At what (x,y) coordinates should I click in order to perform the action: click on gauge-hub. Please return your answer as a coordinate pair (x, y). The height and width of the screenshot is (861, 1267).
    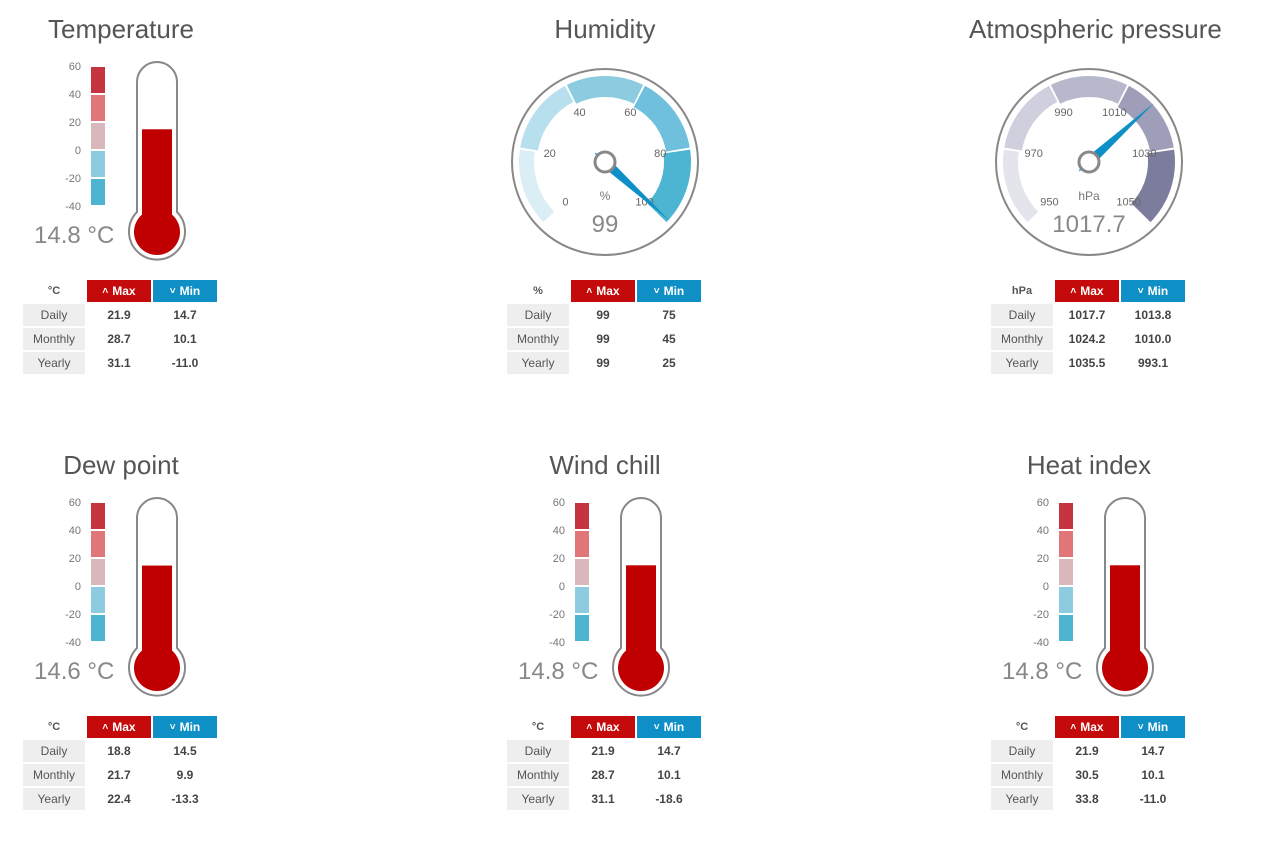
    Looking at the image, I should click on (1089, 162).